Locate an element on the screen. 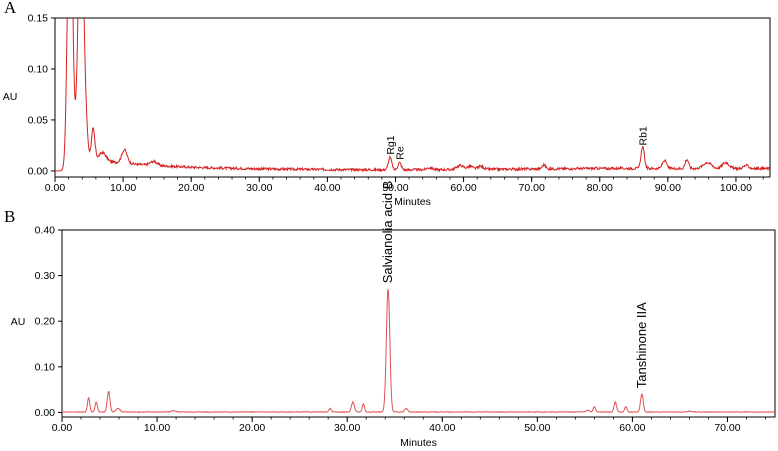 This screenshot has height=451, width=778. y-tick-label: 0.15 is located at coordinates (38, 19).